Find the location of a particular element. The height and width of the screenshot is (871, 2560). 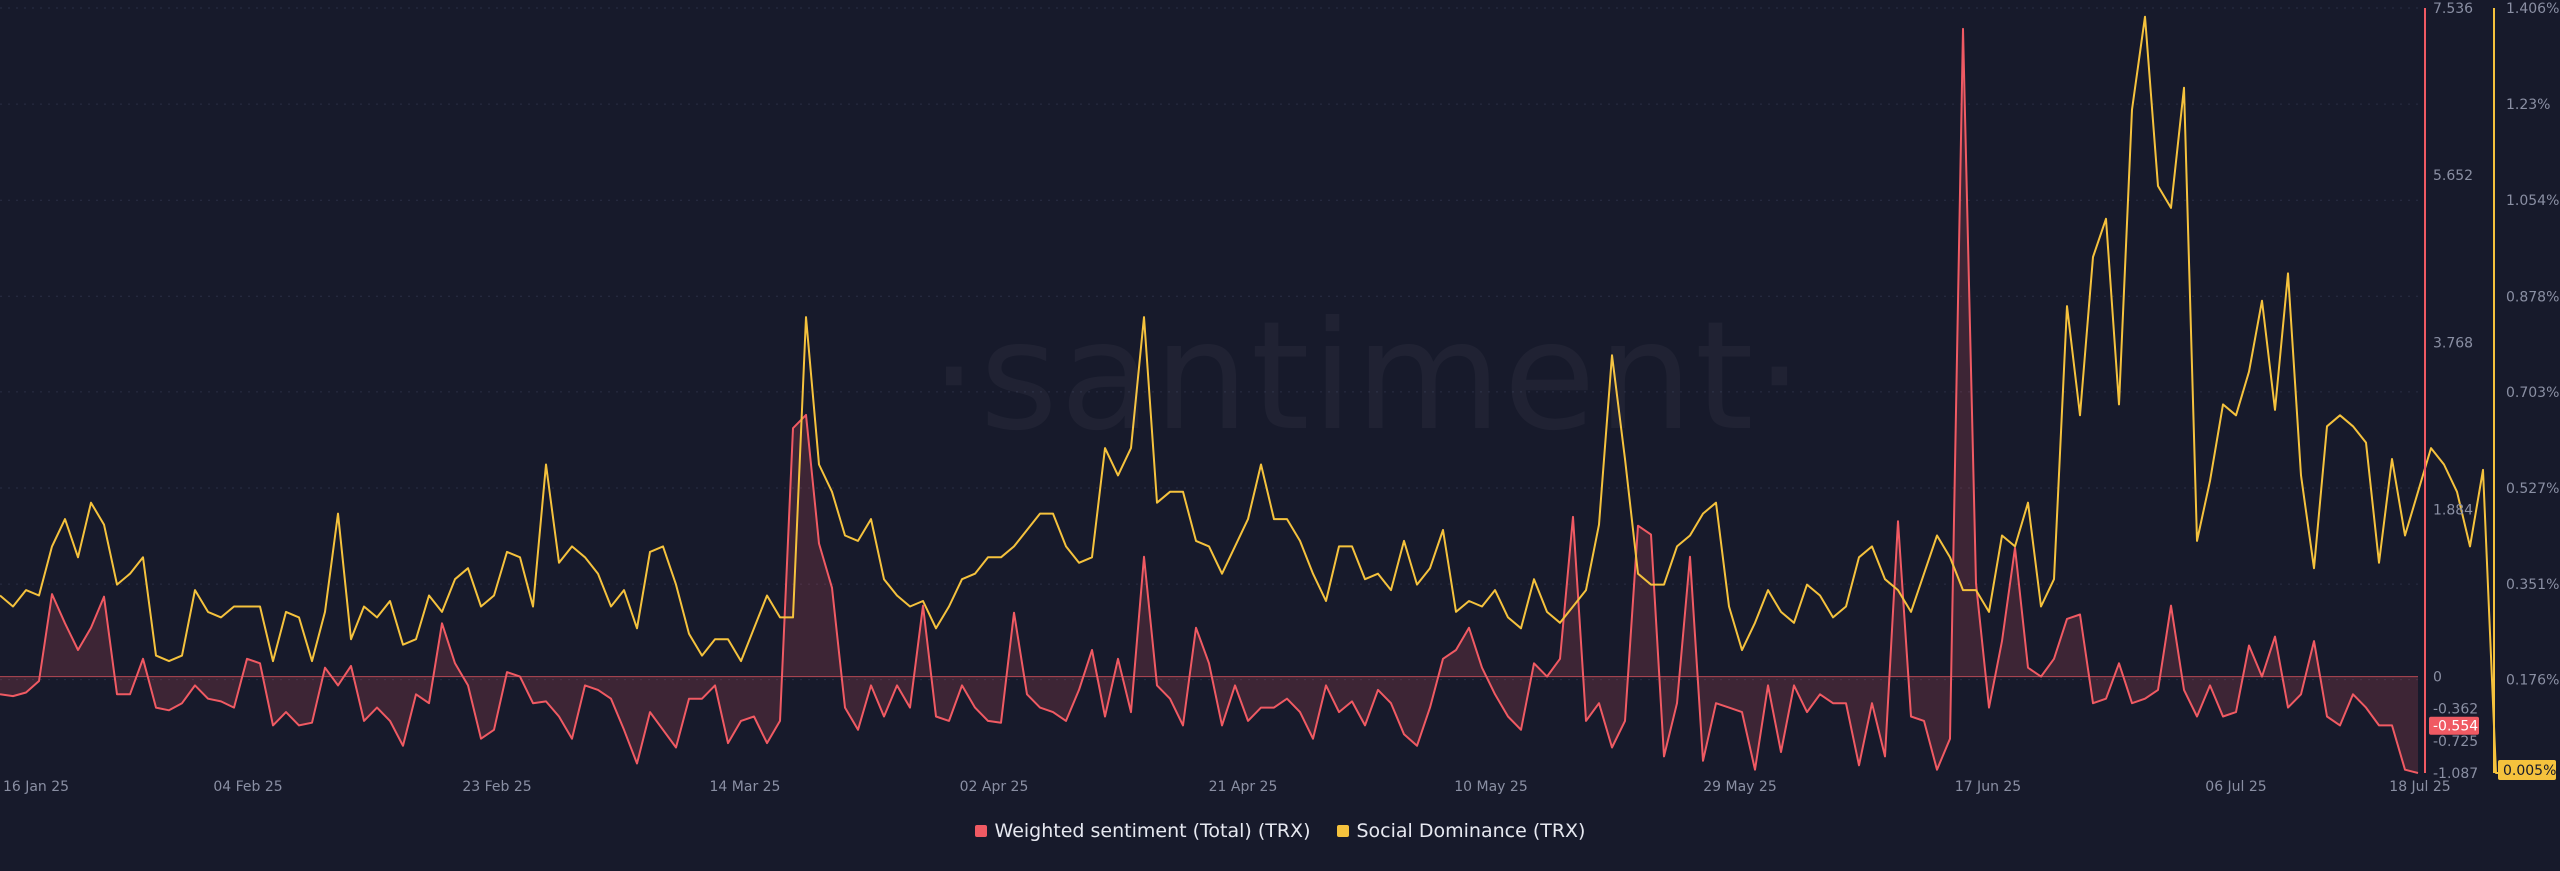

legend-item-sentiment: Weighted sentiment (Total) (TRX) is located at coordinates (1142, 831).